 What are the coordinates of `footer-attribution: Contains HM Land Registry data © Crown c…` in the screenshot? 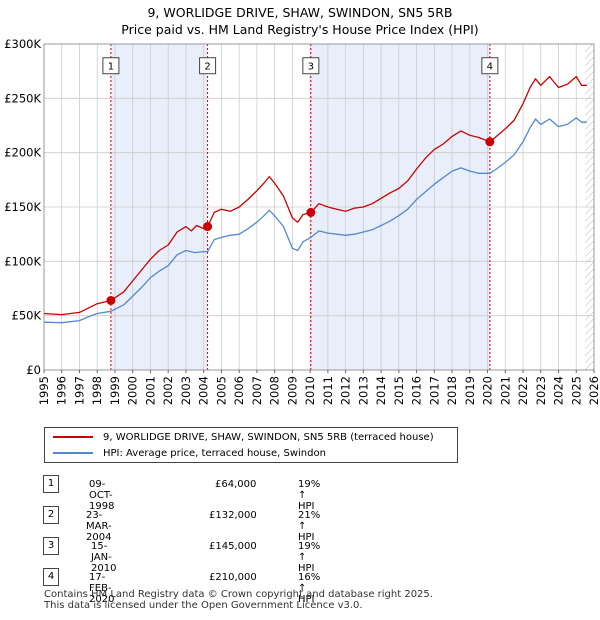 It's located at (238, 600).